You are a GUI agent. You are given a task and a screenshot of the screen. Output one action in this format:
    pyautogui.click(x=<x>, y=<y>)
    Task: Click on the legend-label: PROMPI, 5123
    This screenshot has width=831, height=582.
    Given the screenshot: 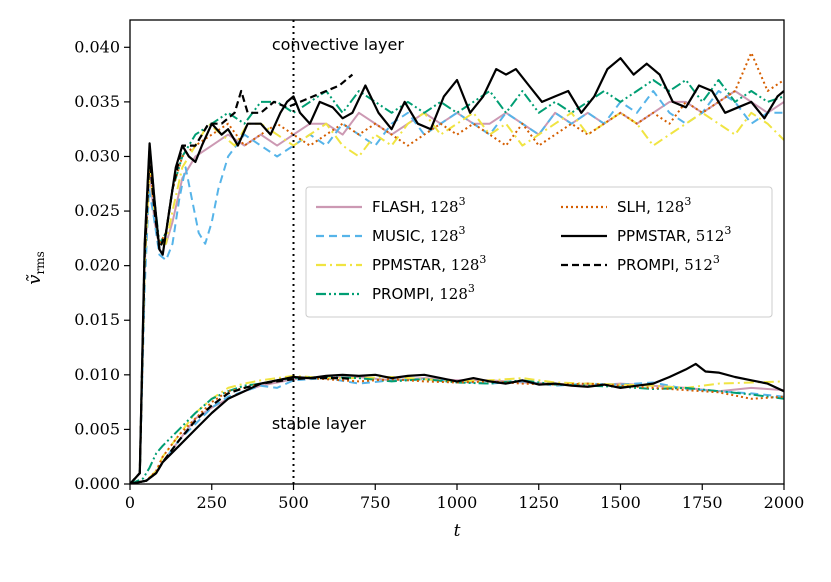 What is the action you would take?
    pyautogui.click(x=668, y=263)
    